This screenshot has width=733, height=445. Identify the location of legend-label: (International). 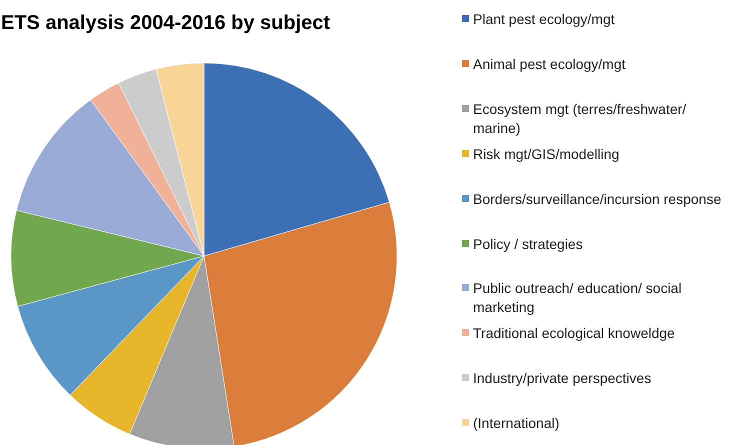
(516, 424).